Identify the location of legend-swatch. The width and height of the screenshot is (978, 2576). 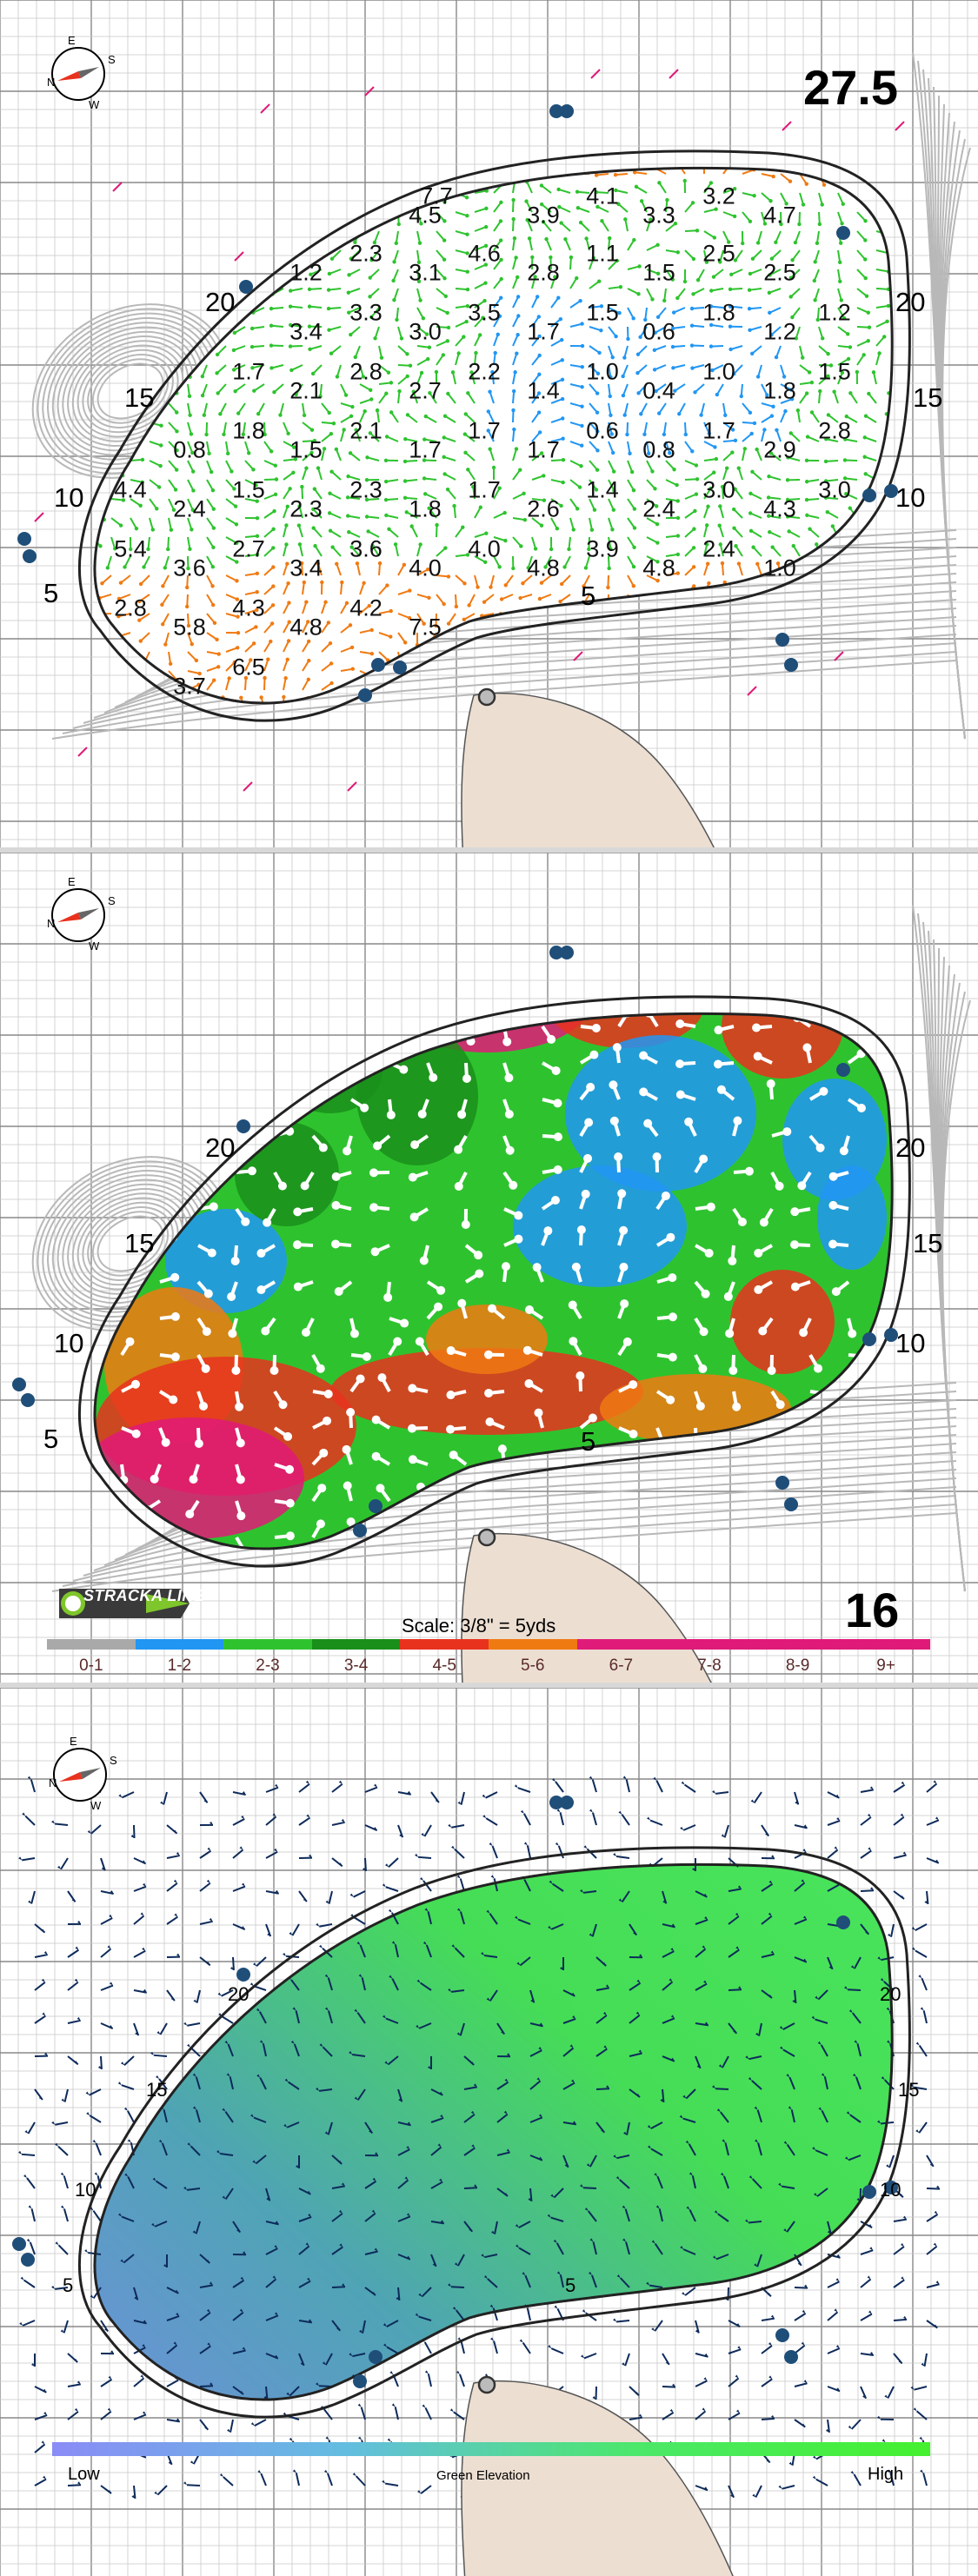
(179, 1644).